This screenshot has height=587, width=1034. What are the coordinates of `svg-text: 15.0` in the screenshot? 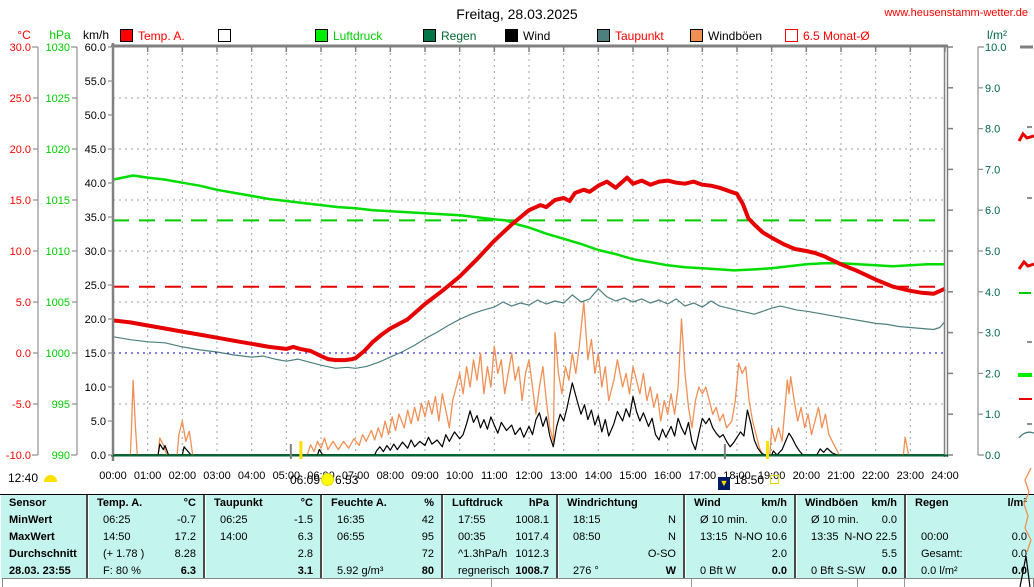 It's located at (95, 354).